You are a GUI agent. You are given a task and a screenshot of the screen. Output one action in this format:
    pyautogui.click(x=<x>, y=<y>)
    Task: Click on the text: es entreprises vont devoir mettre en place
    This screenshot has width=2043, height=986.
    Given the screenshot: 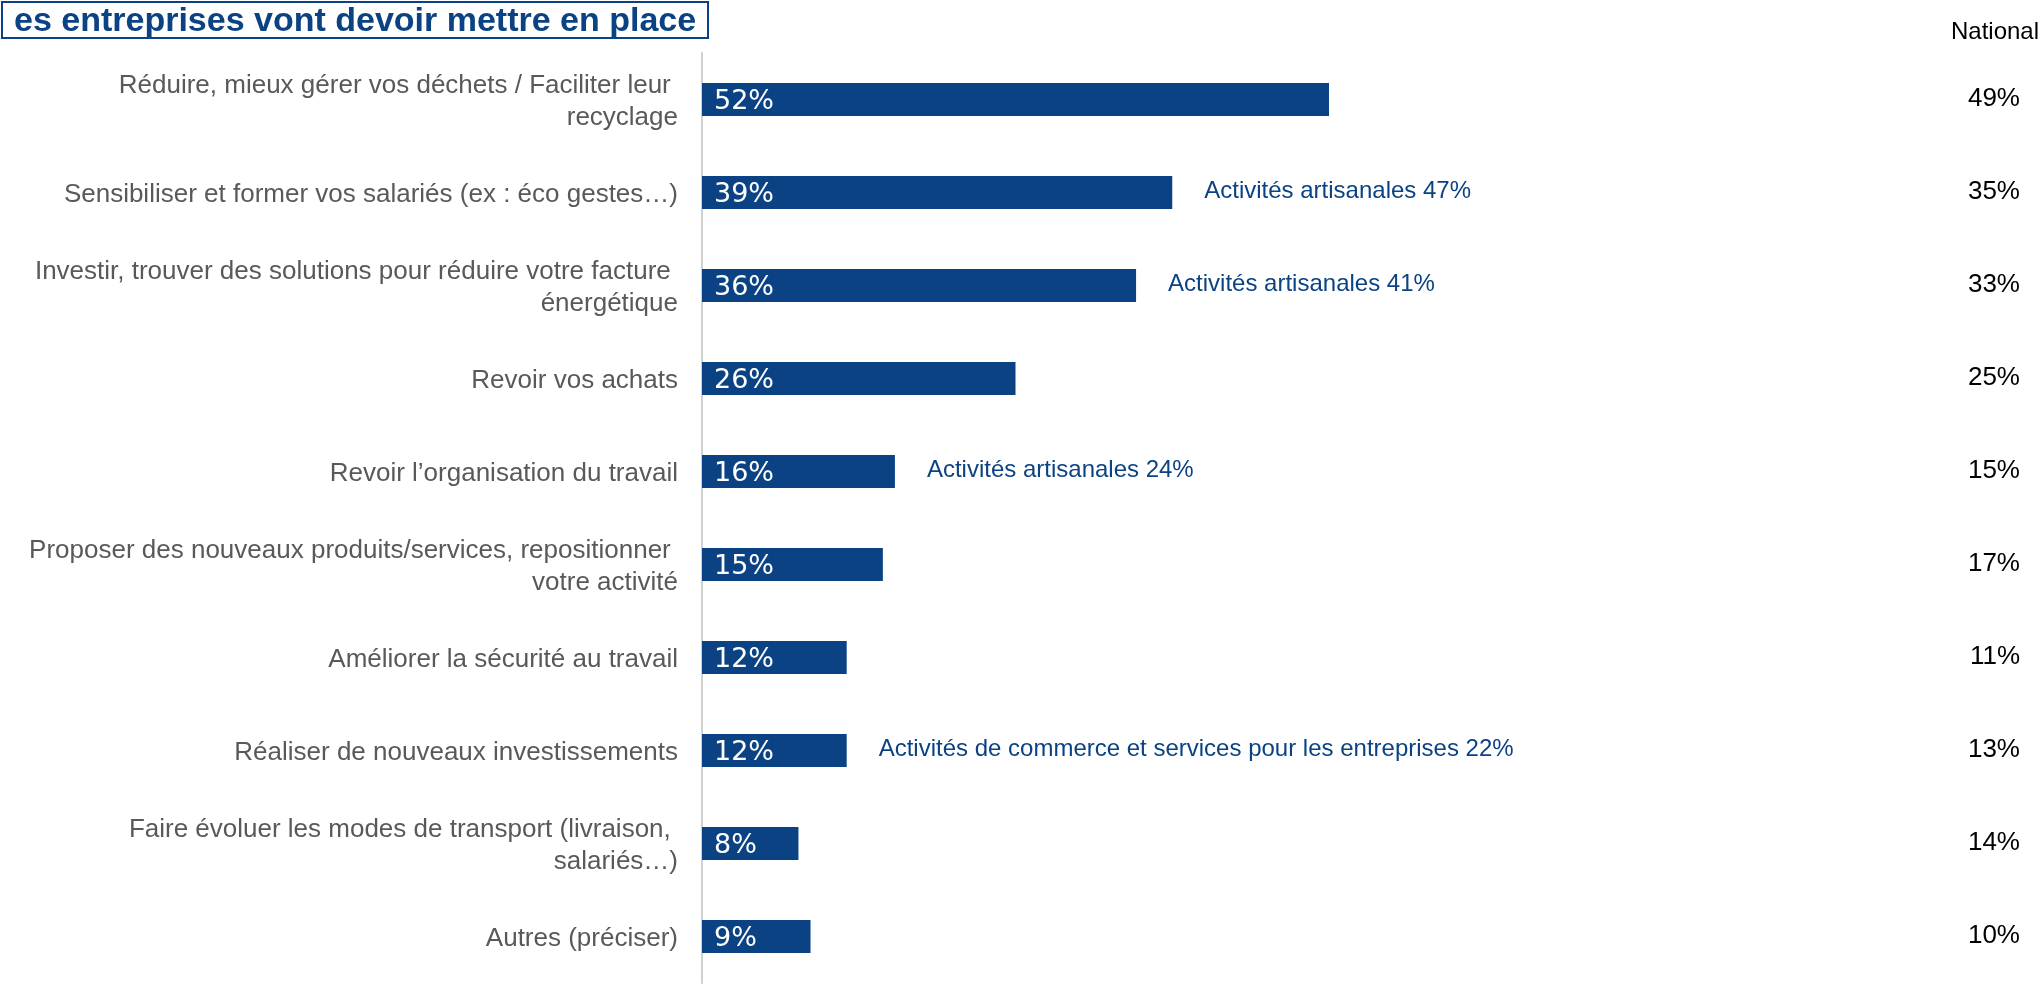 What is the action you would take?
    pyautogui.click(x=355, y=19)
    